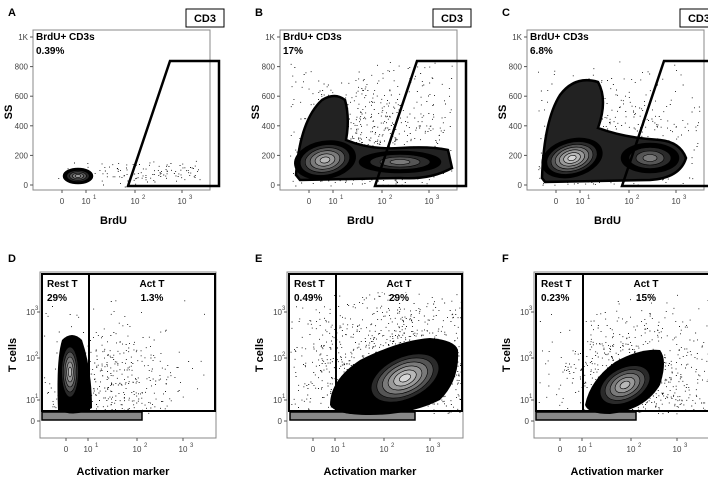  Describe the element at coordinates (646, 298) in the screenshot. I see `act-t-percent: 15%` at that location.